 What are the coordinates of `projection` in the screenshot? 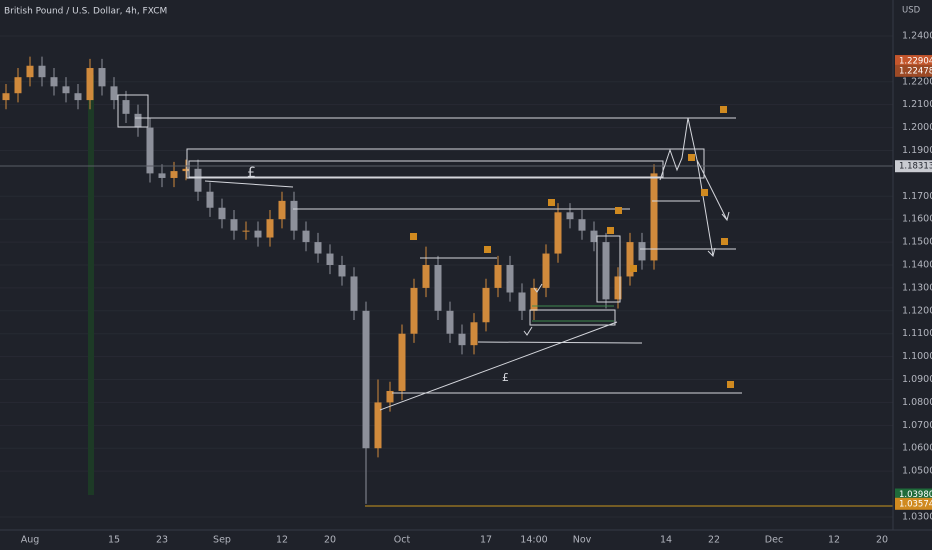 It's located at (694, 187).